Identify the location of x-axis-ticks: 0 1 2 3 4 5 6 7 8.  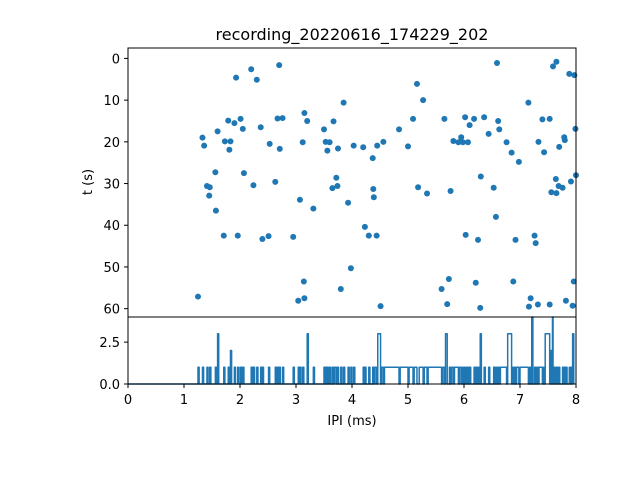
(352, 396).